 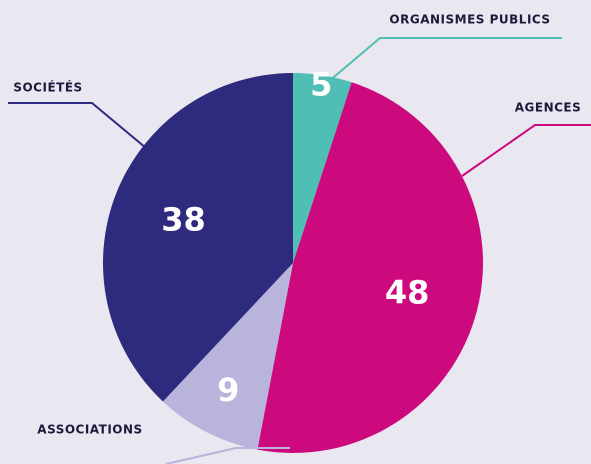 What do you see at coordinates (47, 87) in the screenshot?
I see `category-label: SOCIÉTÉS` at bounding box center [47, 87].